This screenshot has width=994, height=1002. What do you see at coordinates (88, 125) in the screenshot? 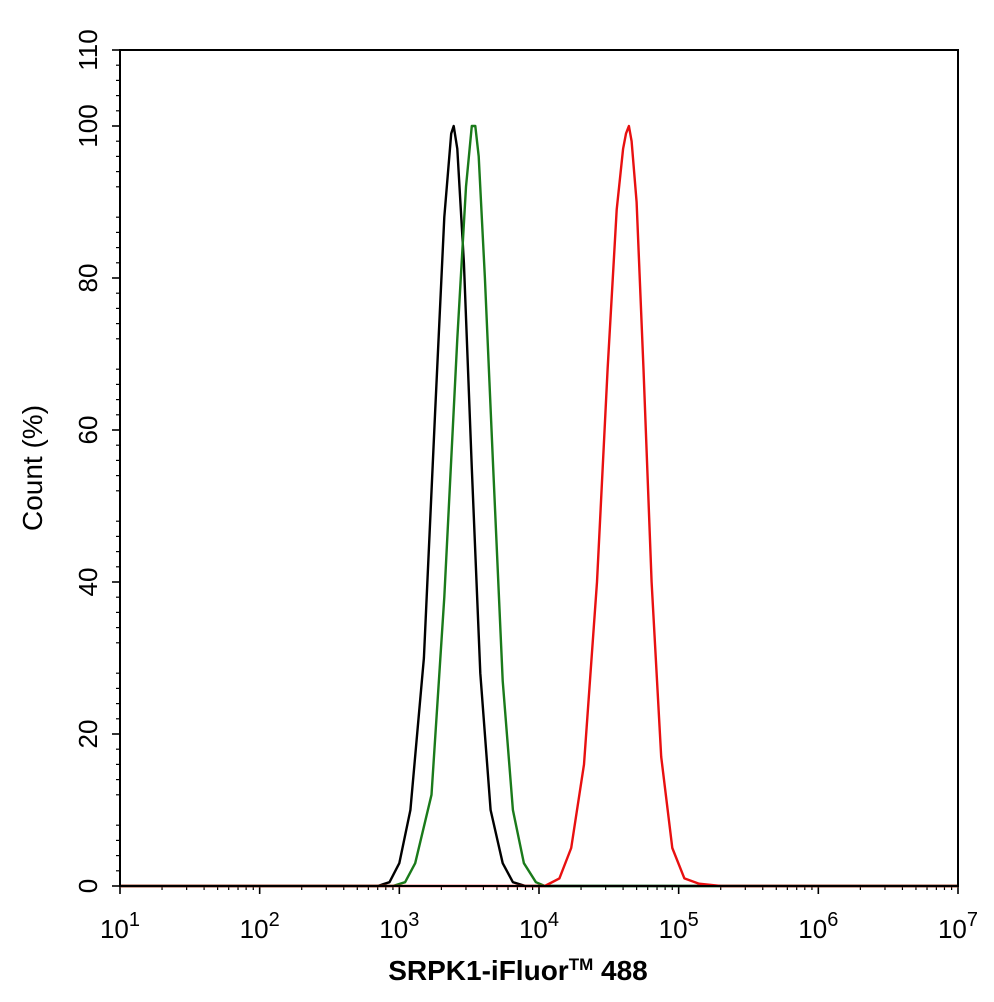
I see `y-tick-label: 100` at bounding box center [88, 125].